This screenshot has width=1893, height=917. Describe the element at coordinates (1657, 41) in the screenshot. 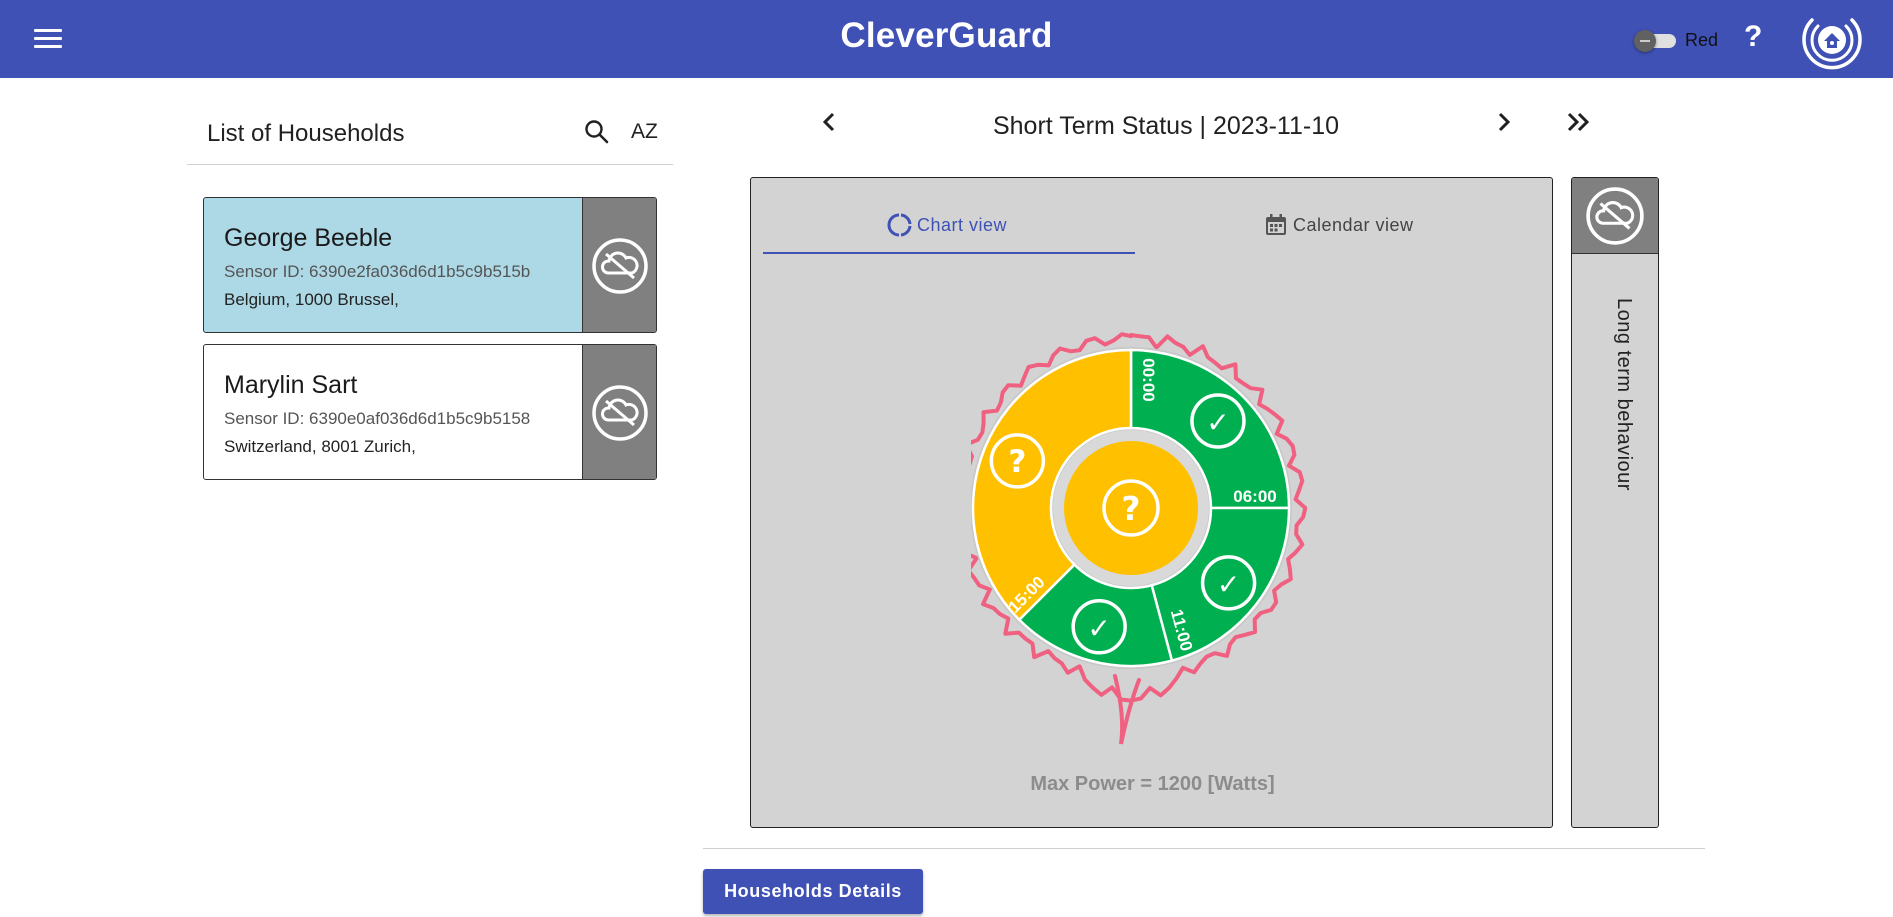

I see `theme-toggle` at that location.